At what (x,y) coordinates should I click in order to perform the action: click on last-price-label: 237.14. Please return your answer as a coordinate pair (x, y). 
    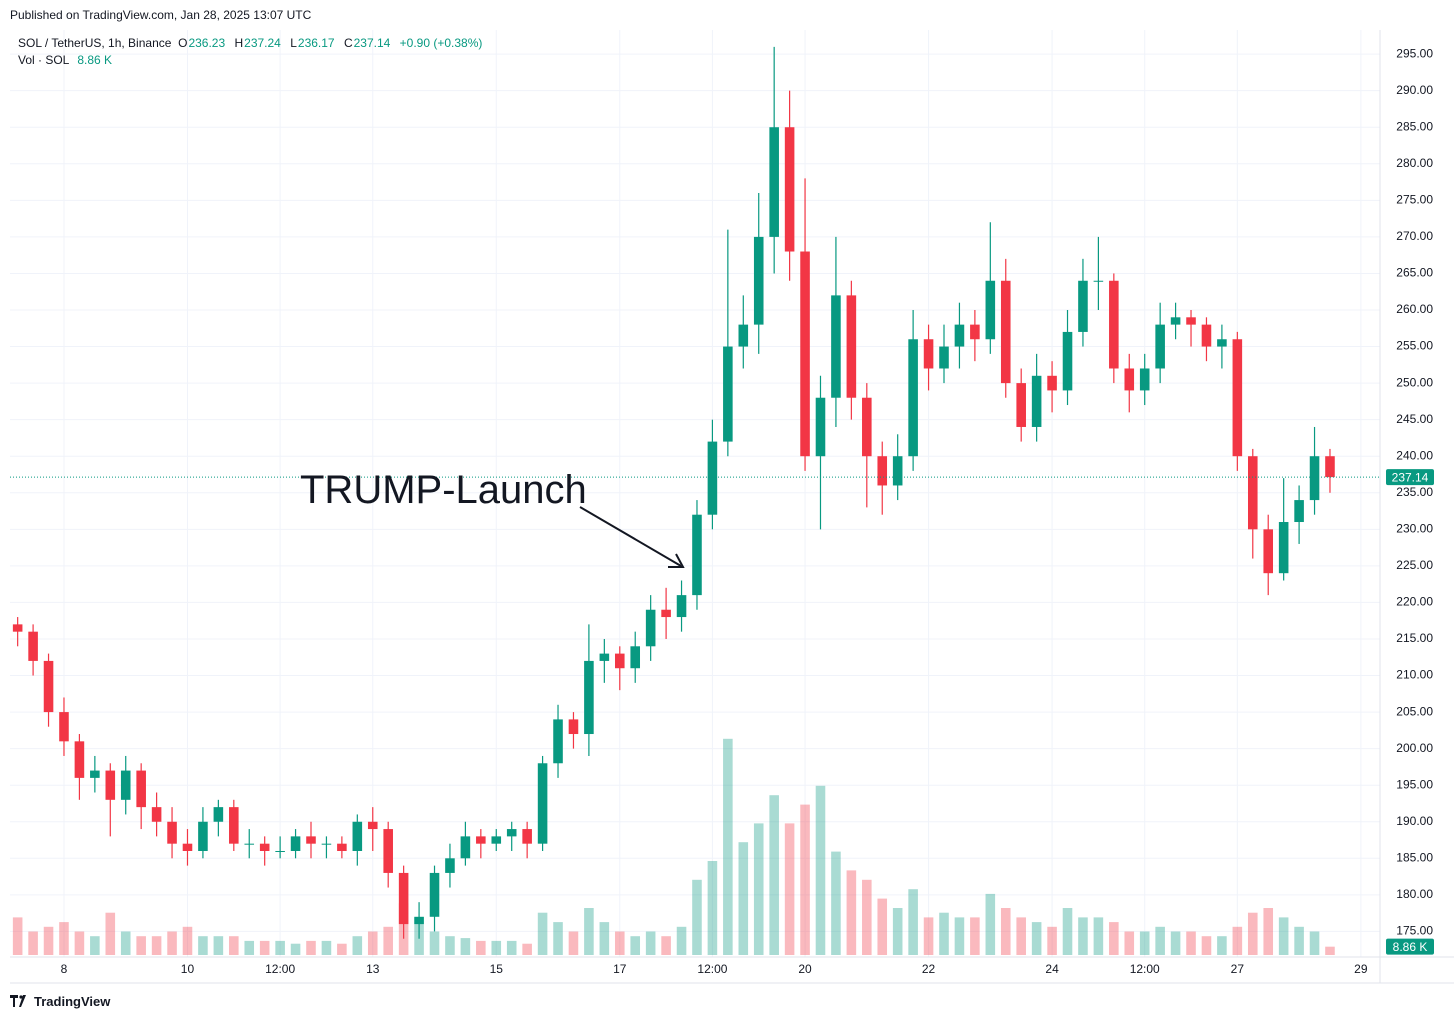
    Looking at the image, I should click on (1410, 477).